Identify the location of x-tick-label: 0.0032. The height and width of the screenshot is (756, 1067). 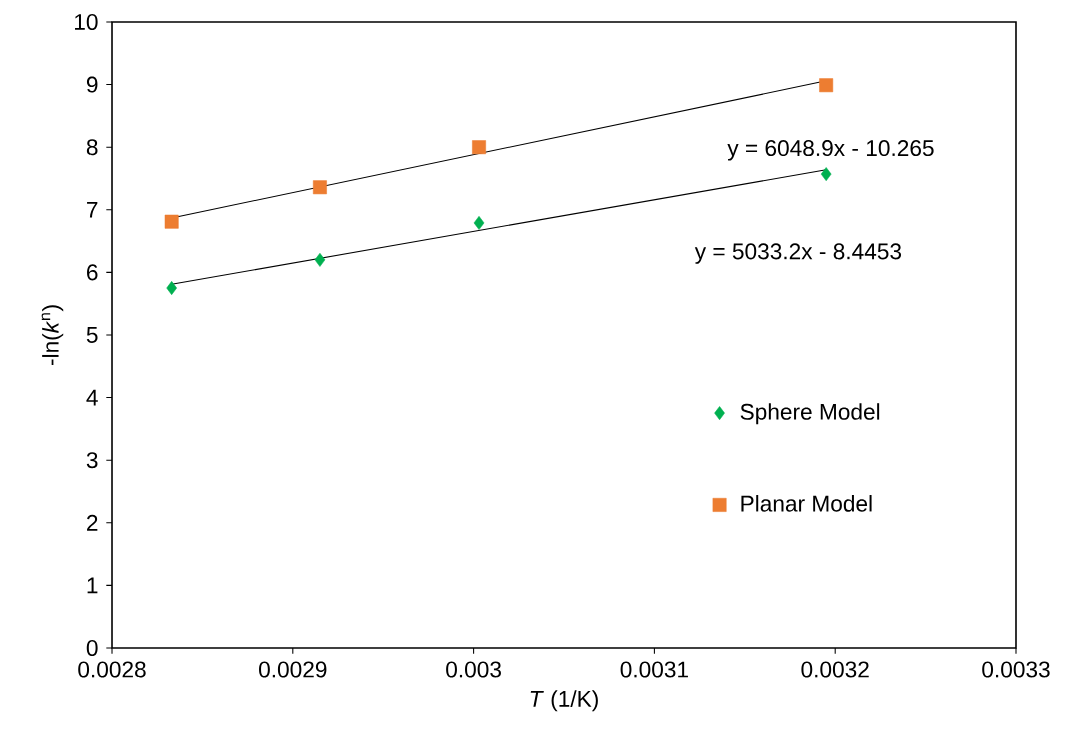
(835, 669).